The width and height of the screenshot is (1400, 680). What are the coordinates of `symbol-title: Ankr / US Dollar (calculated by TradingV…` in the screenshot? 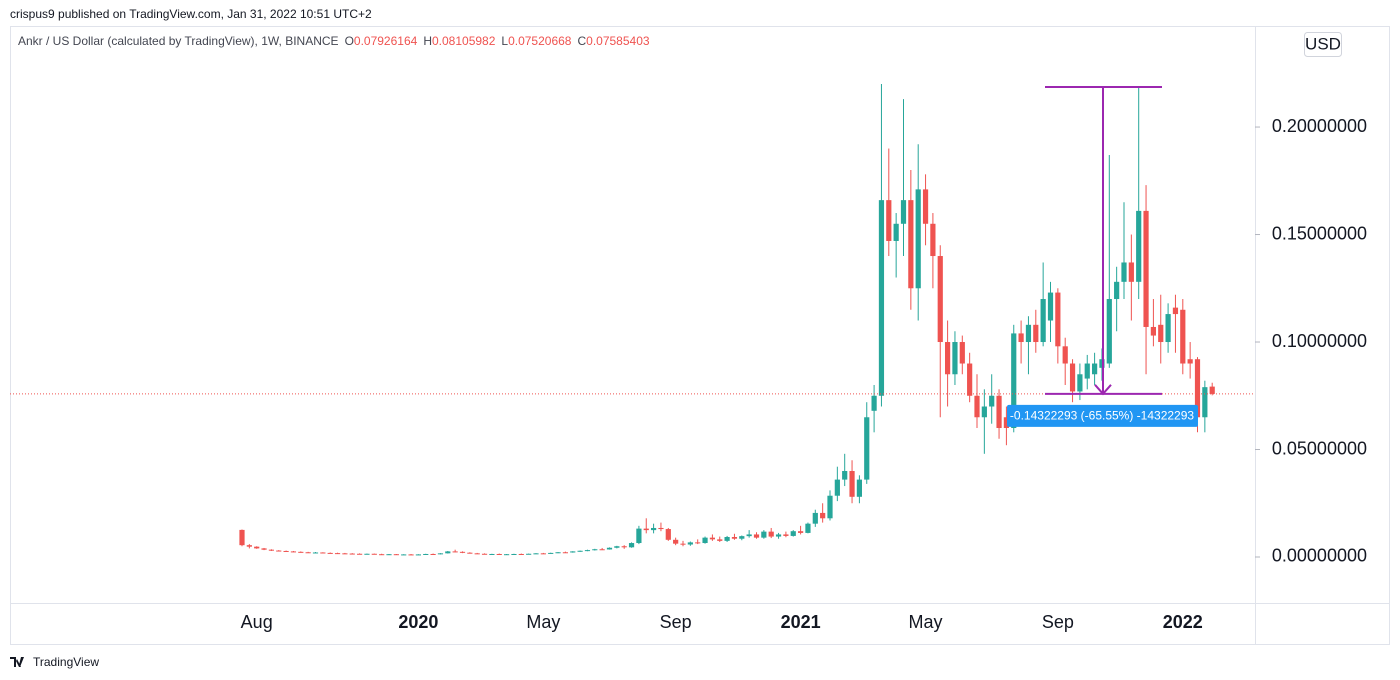 It's located at (178, 41).